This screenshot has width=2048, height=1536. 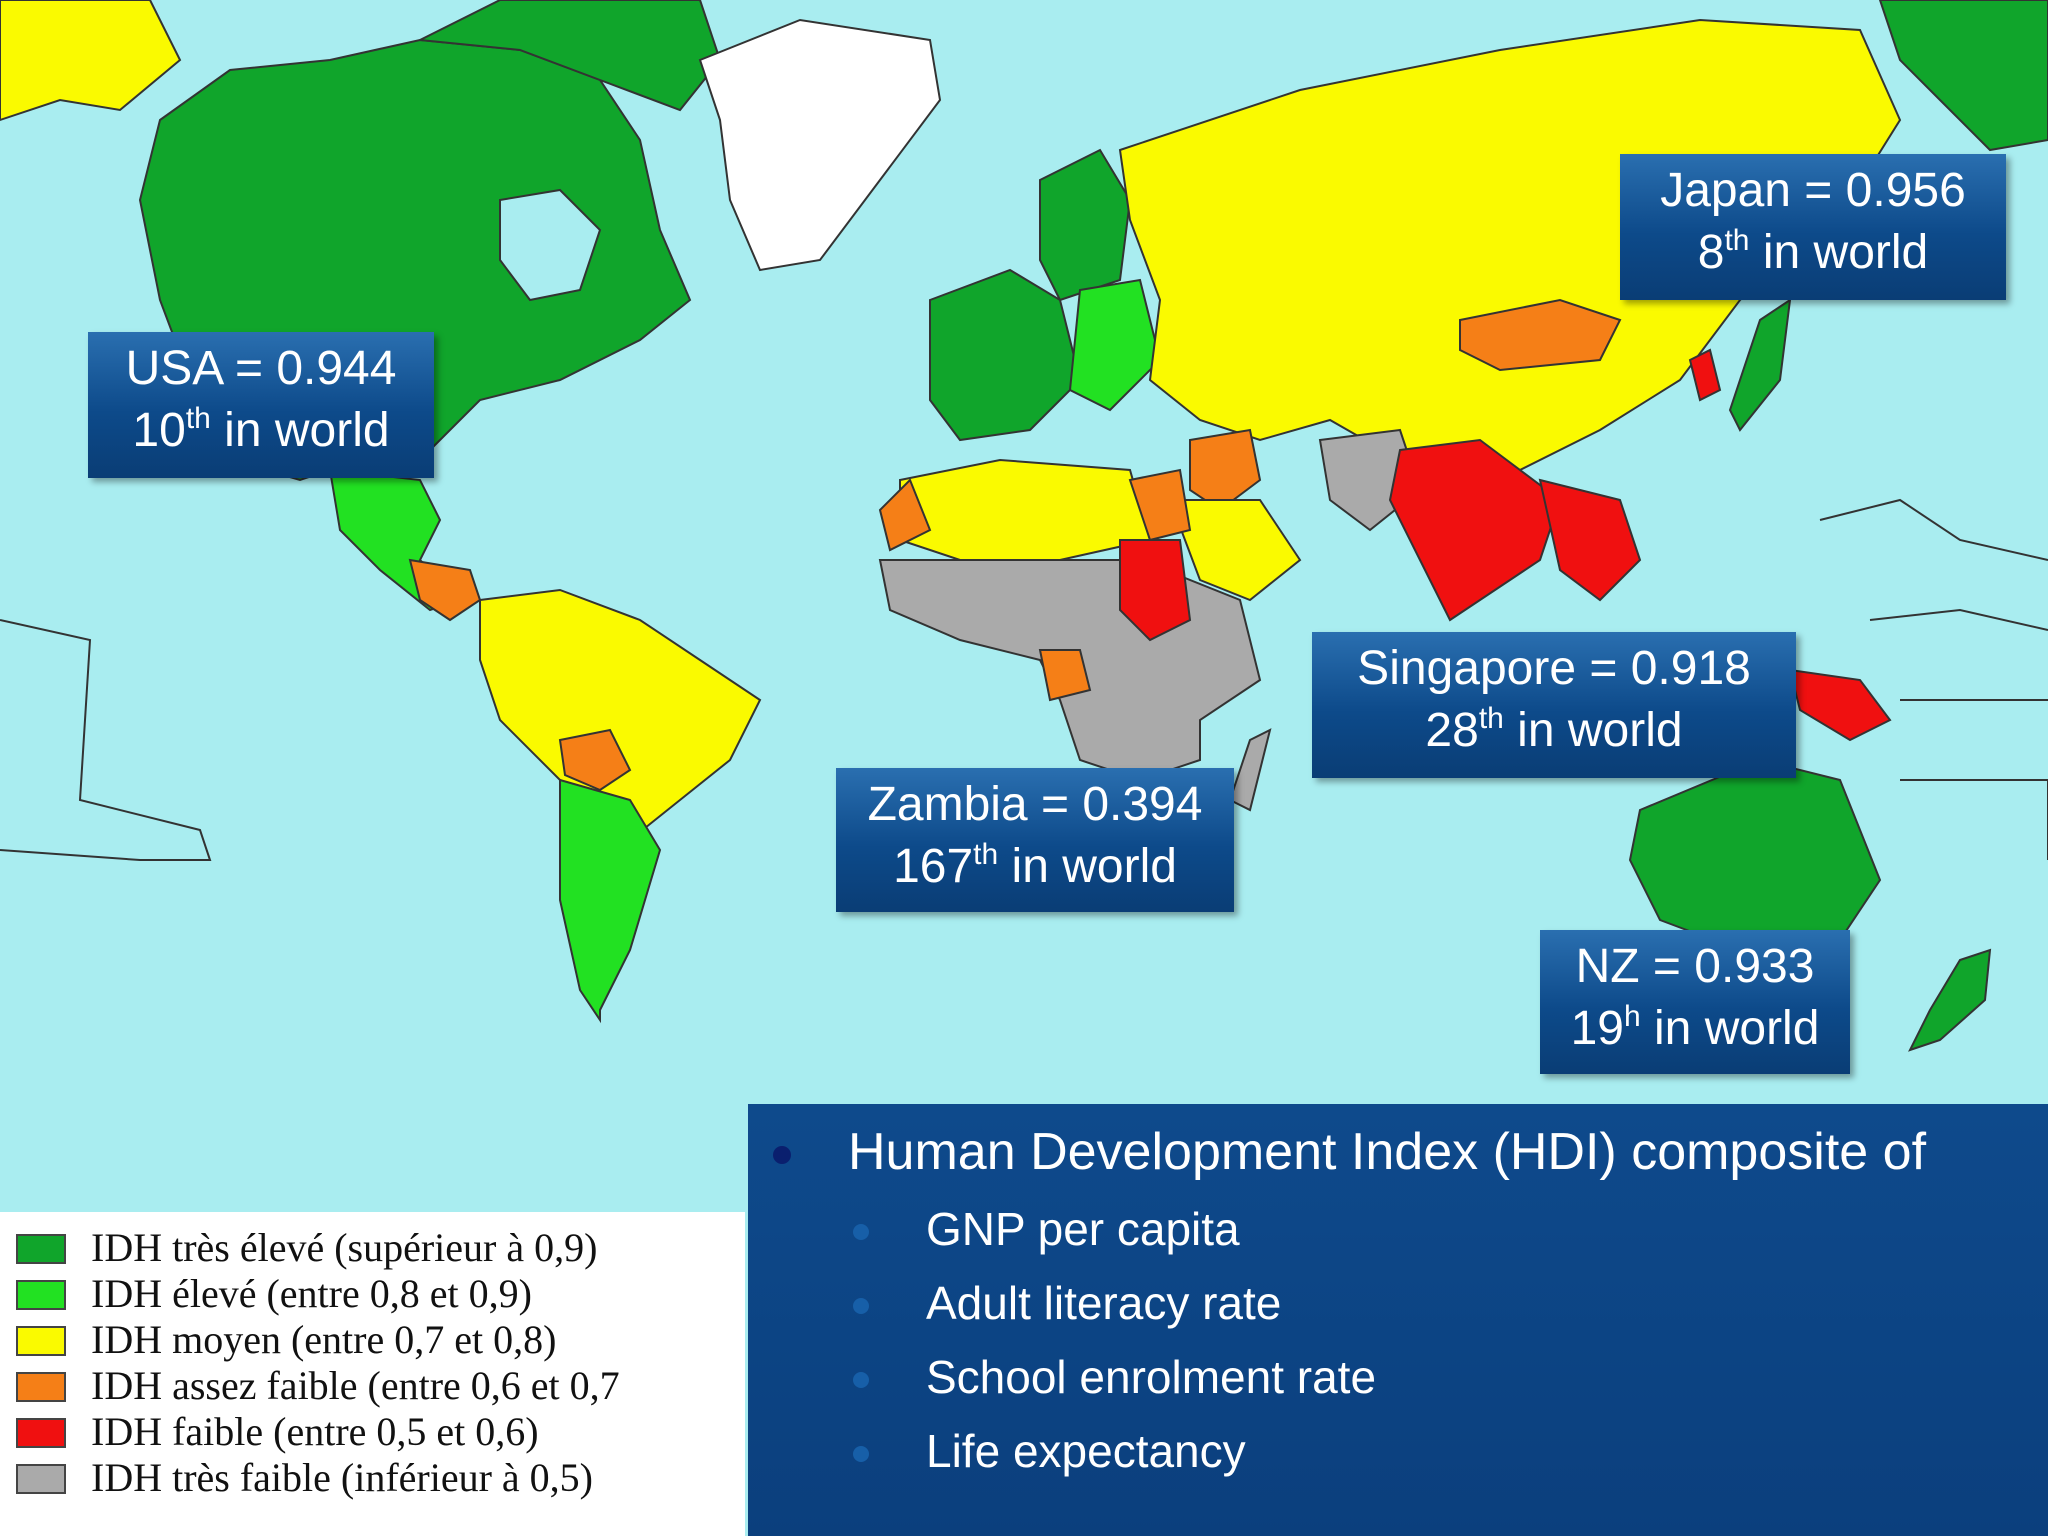 I want to click on callout-nz: NZ = 0.933 19h in world, so click(x=1695, y=1002).